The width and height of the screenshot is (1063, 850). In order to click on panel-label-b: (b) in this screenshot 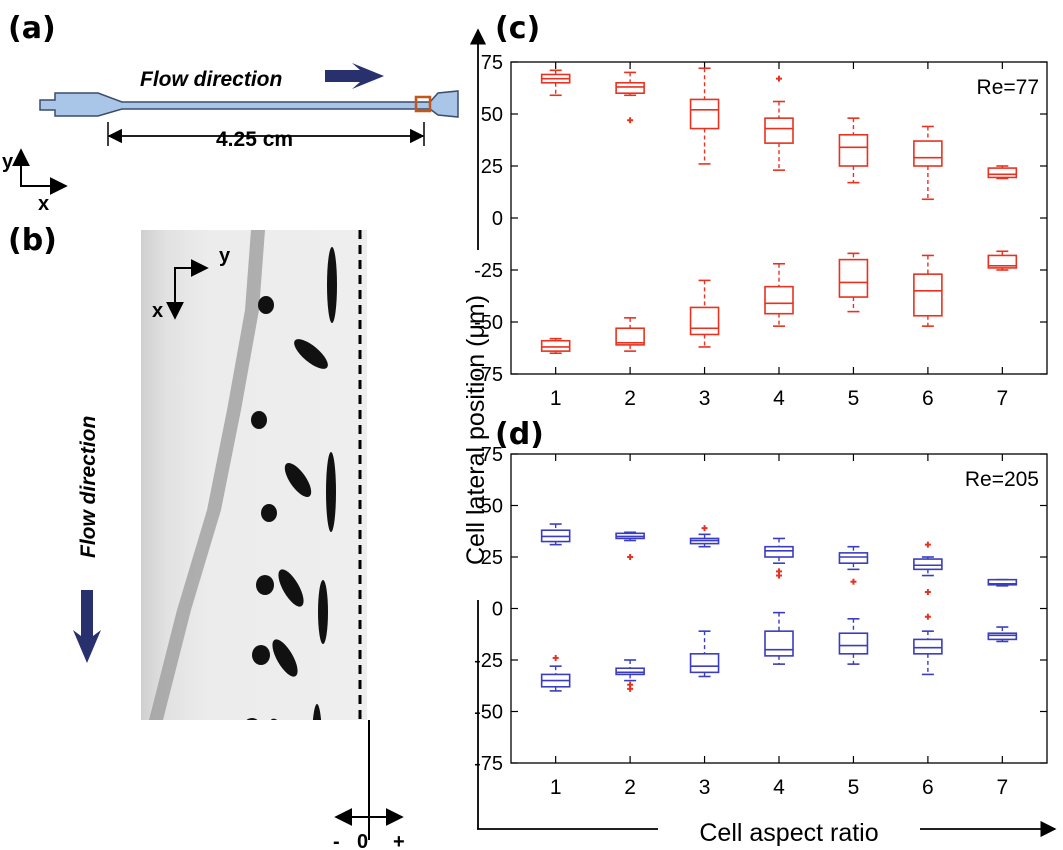, I will do `click(32, 240)`.